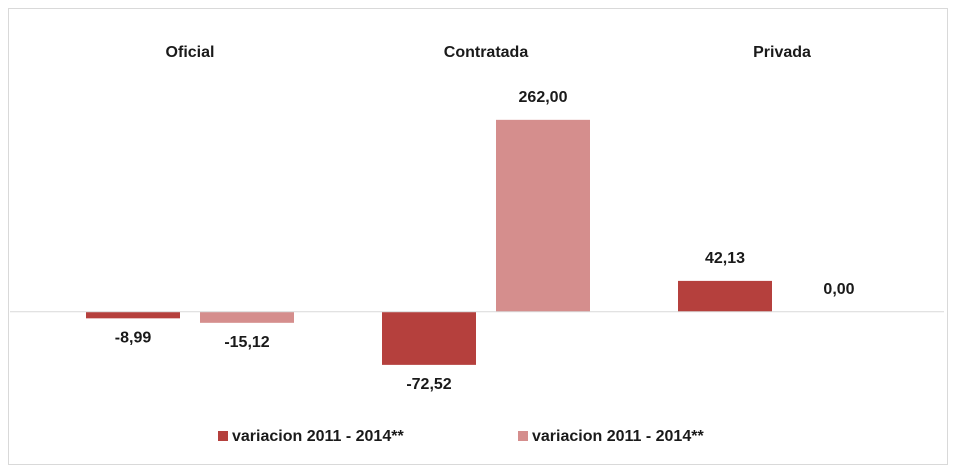  I want to click on data-label: 262,00, so click(543, 97).